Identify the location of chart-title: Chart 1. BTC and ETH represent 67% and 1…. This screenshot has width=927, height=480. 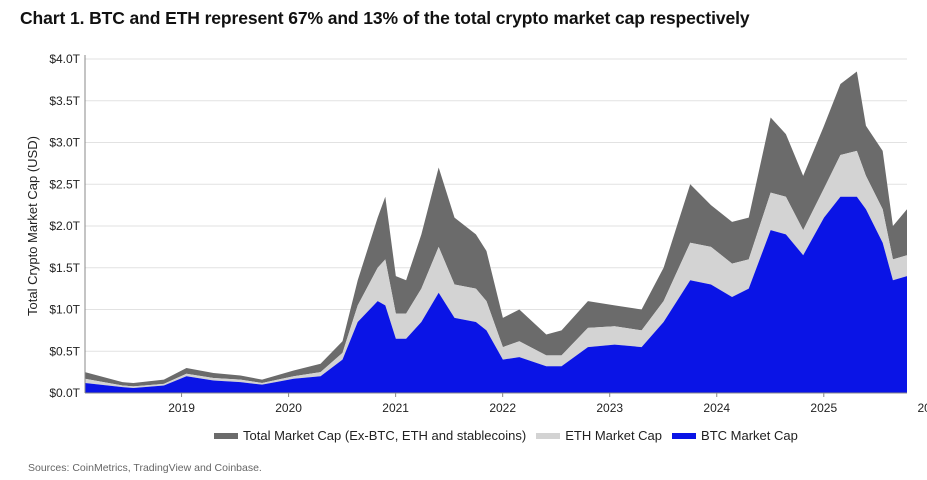
(385, 18).